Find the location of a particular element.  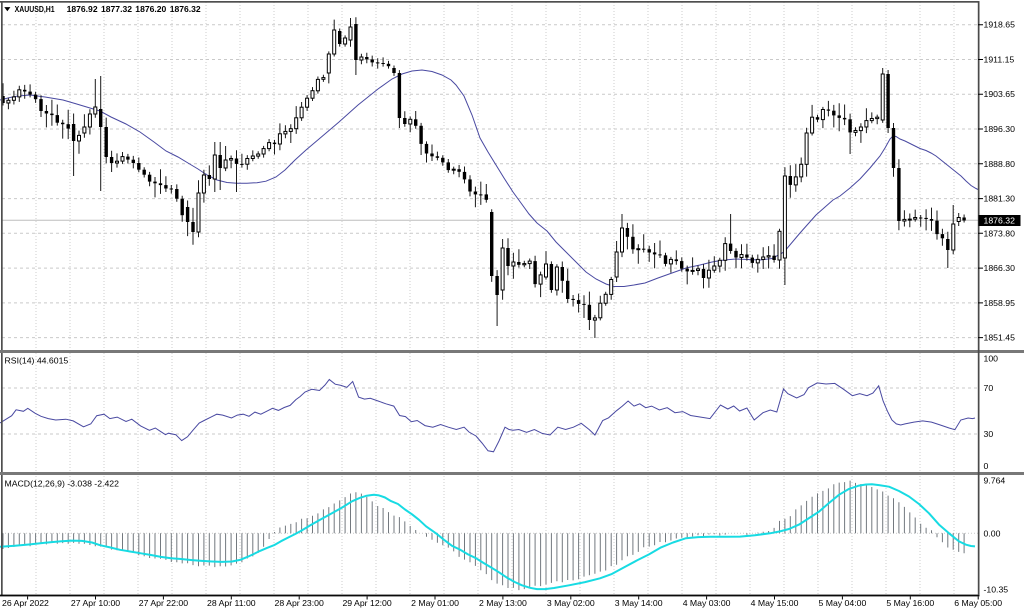

svg-text: 1873.80 is located at coordinates (1000, 233).